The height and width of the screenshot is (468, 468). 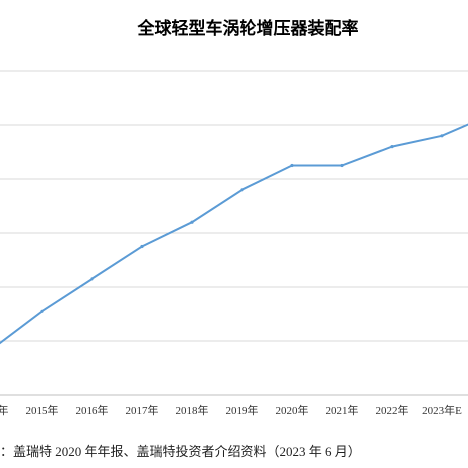 I want to click on x-tick-label: 2020年, so click(x=292, y=410).